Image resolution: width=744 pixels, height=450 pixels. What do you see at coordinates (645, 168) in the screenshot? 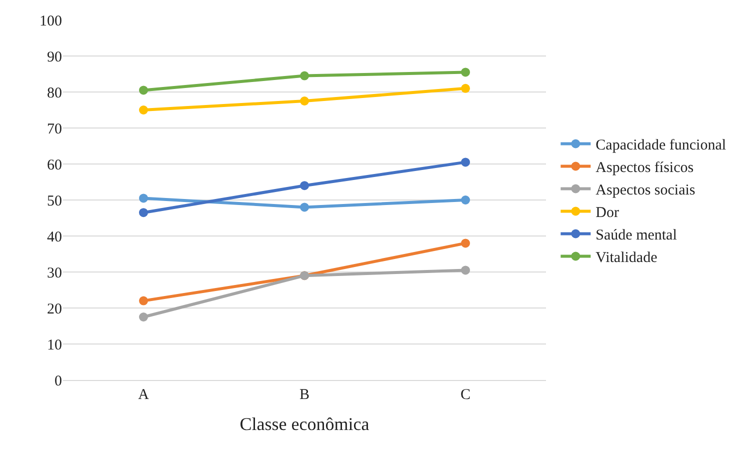
I see `legend-label: Aspectos físicos` at bounding box center [645, 168].